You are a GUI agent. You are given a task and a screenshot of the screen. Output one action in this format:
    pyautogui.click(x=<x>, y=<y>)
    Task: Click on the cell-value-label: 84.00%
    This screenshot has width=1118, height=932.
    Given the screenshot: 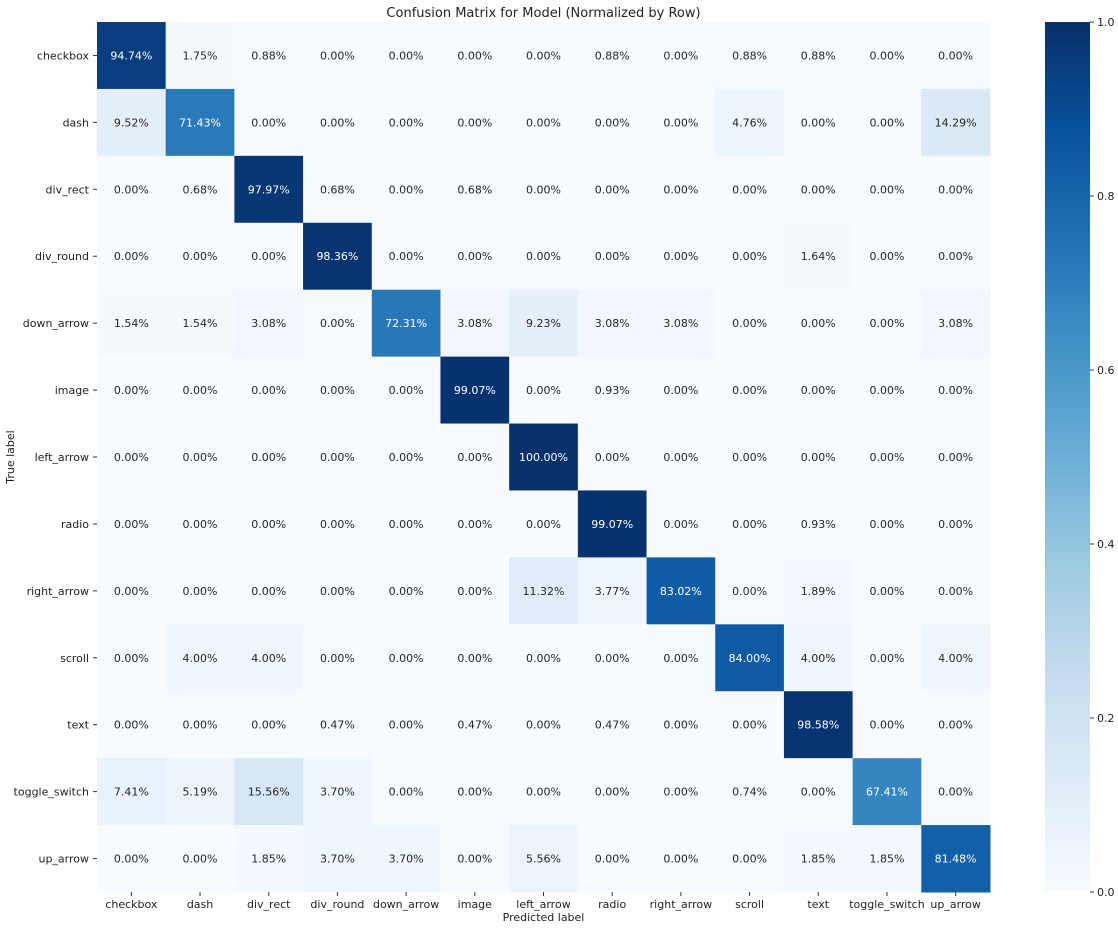 What is the action you would take?
    pyautogui.click(x=750, y=658)
    